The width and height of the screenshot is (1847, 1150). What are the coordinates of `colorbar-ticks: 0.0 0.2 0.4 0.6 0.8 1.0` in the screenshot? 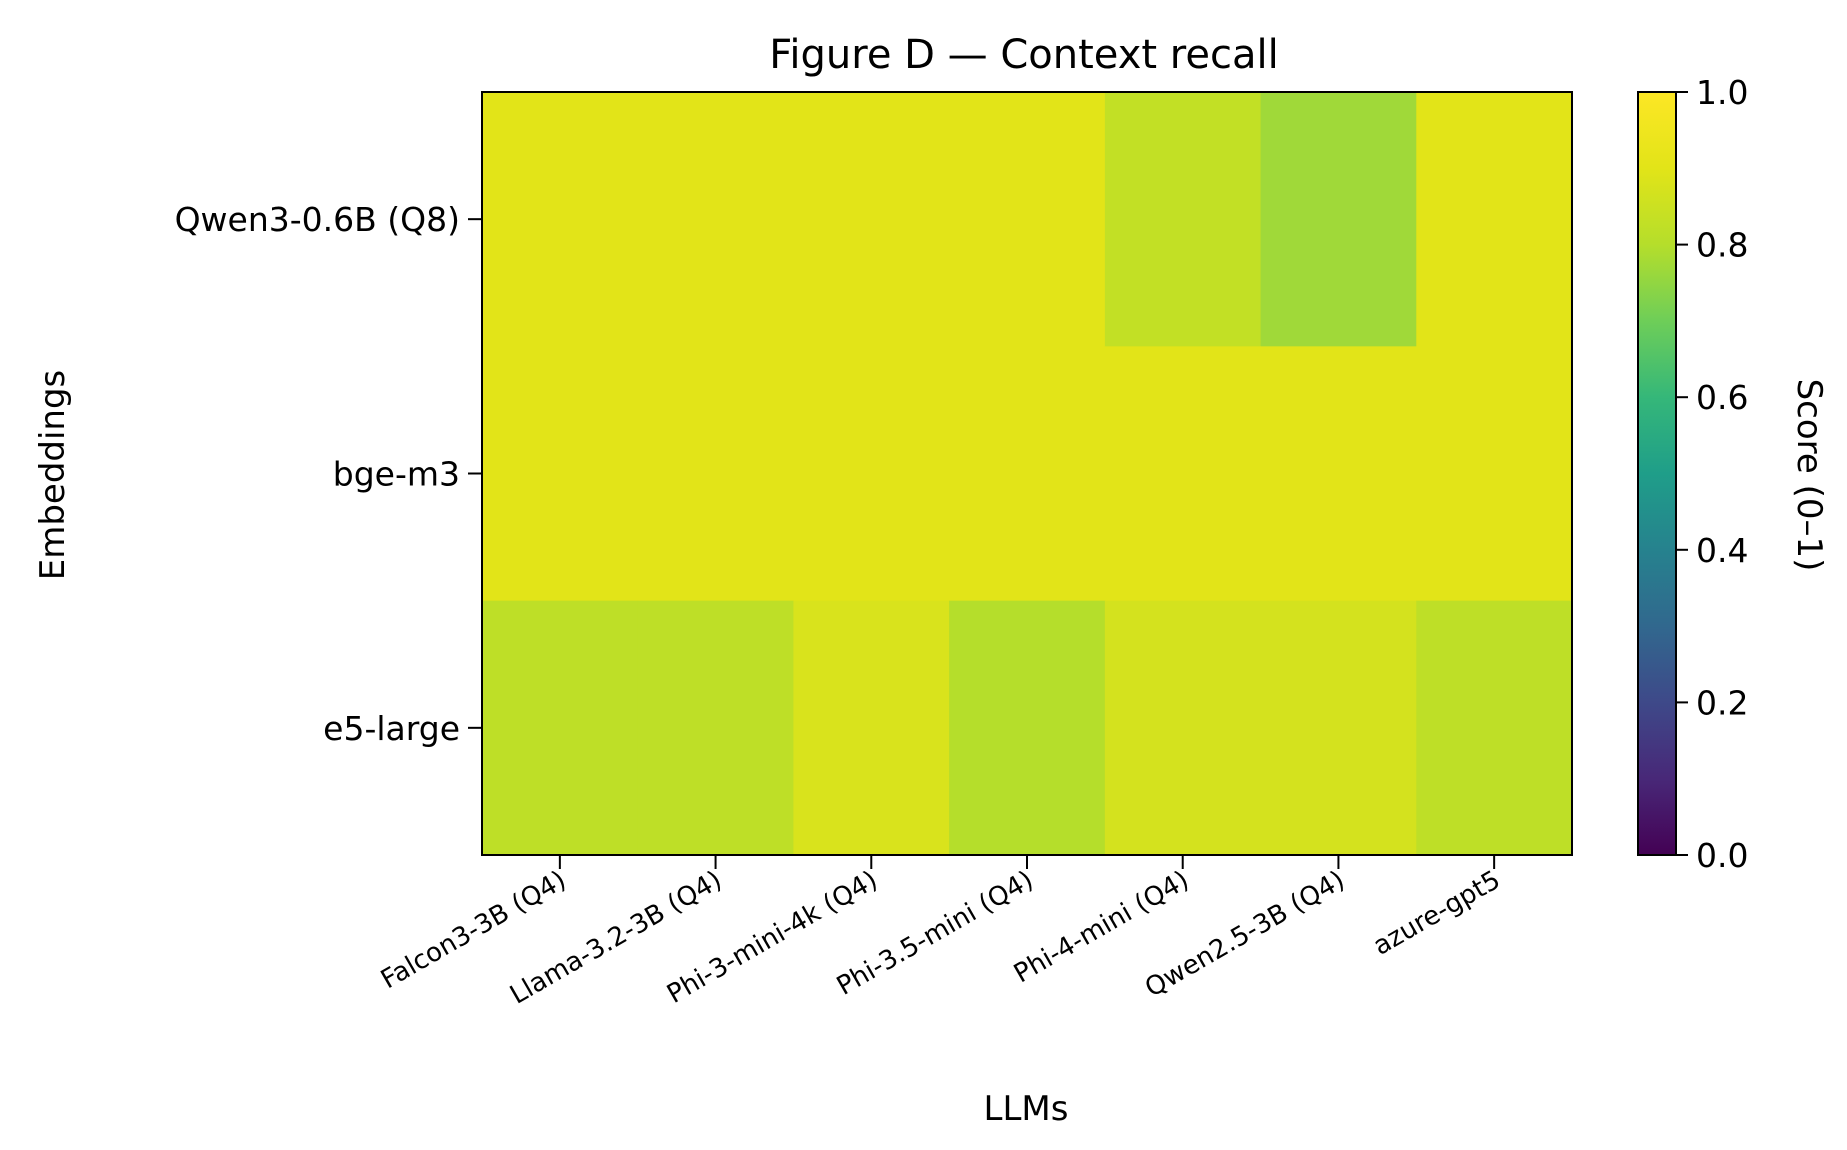 It's located at (1712, 474).